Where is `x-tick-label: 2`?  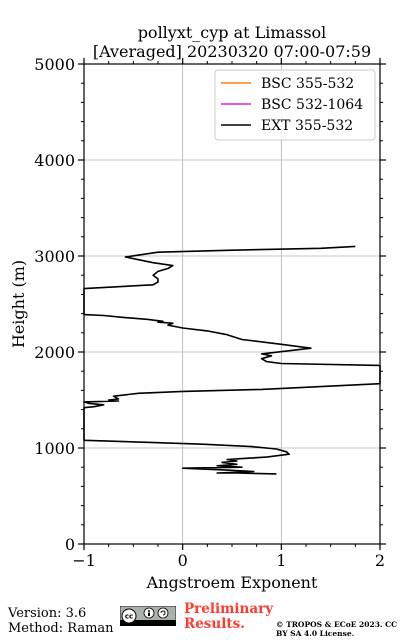
x-tick-label: 2 is located at coordinates (380, 560).